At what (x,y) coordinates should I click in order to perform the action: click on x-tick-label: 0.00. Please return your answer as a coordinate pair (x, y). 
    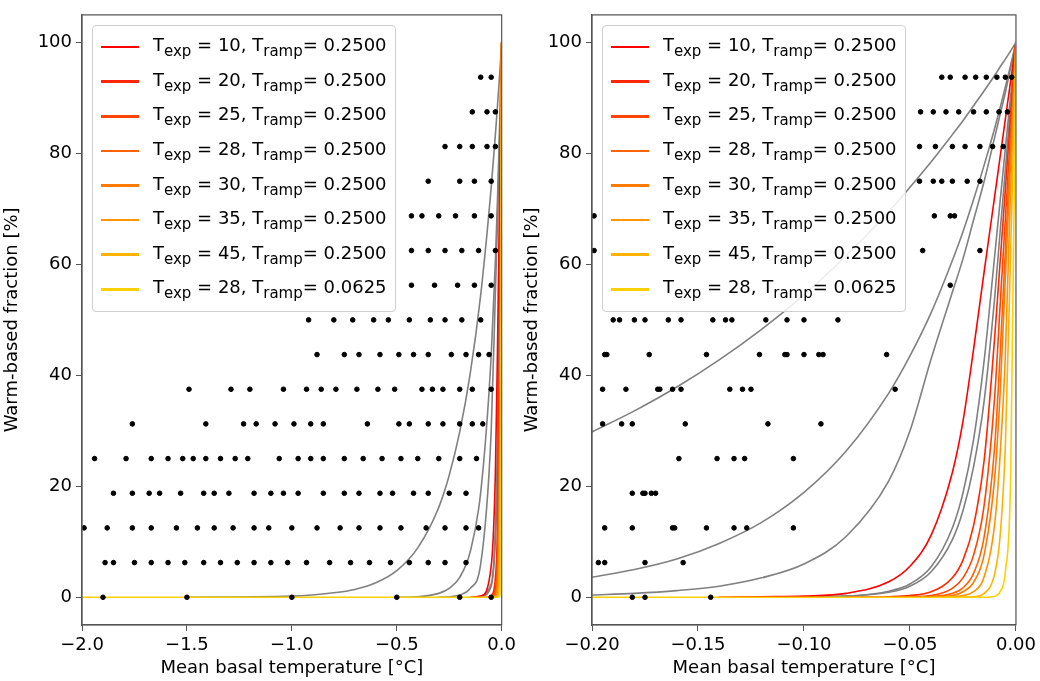
    Looking at the image, I should click on (1015, 644).